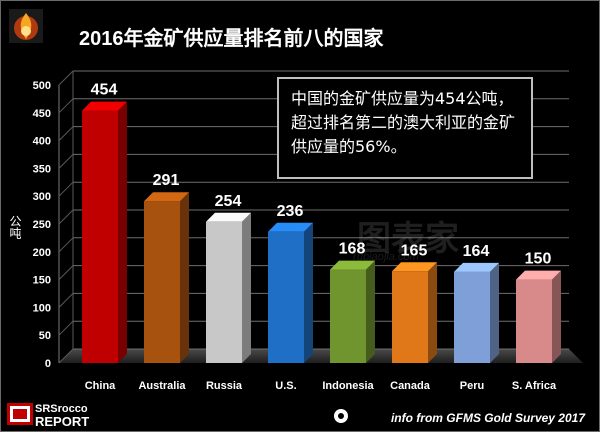 This screenshot has width=600, height=432. Describe the element at coordinates (534, 386) in the screenshot. I see `x-tick-label: S. Africa` at that location.